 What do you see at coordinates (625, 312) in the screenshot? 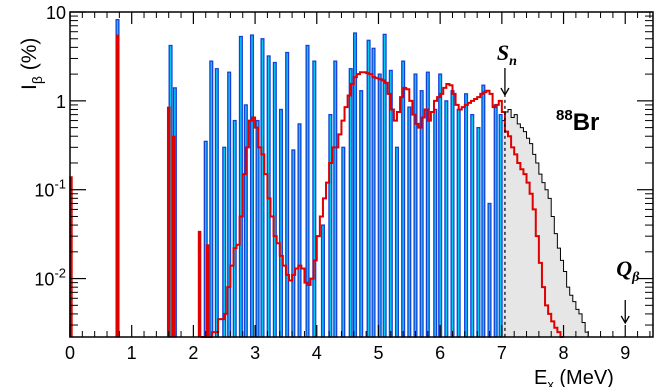
I see `q-beta-arrow-icon` at bounding box center [625, 312].